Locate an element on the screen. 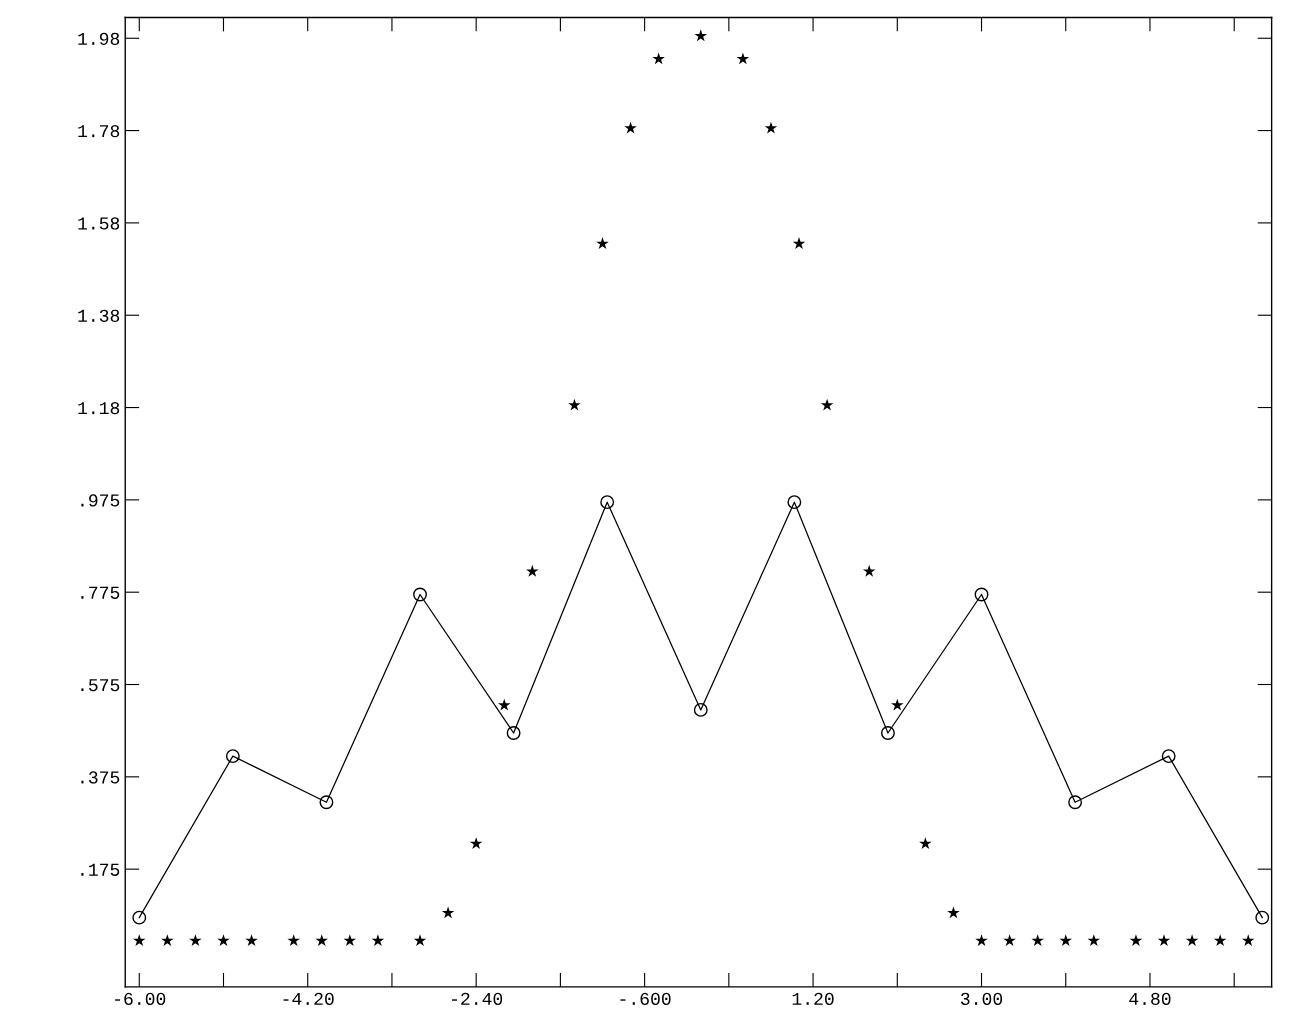 Image resolution: width=1291 pixels, height=1028 pixels. x-tick-label: -6.00 is located at coordinates (140, 998).